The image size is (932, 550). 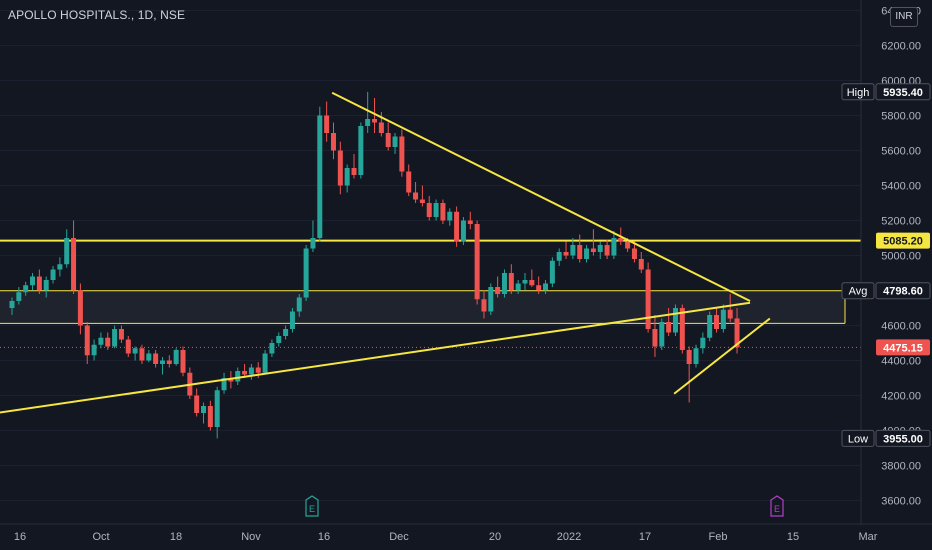 What do you see at coordinates (176, 537) in the screenshot?
I see `x-tick-label: 18` at bounding box center [176, 537].